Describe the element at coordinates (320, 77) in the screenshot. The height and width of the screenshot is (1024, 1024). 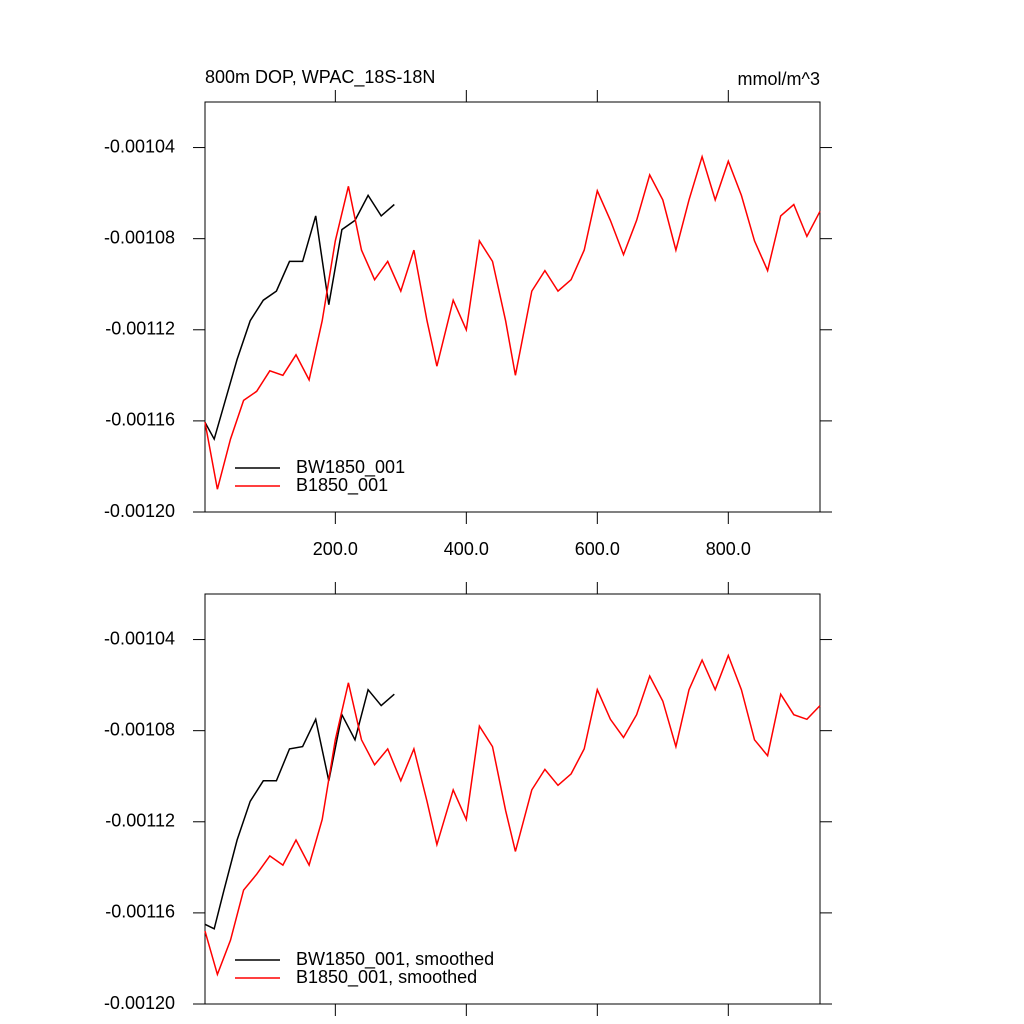
I see `chart-title: 800m DOP, WPAC_18S-18N` at that location.